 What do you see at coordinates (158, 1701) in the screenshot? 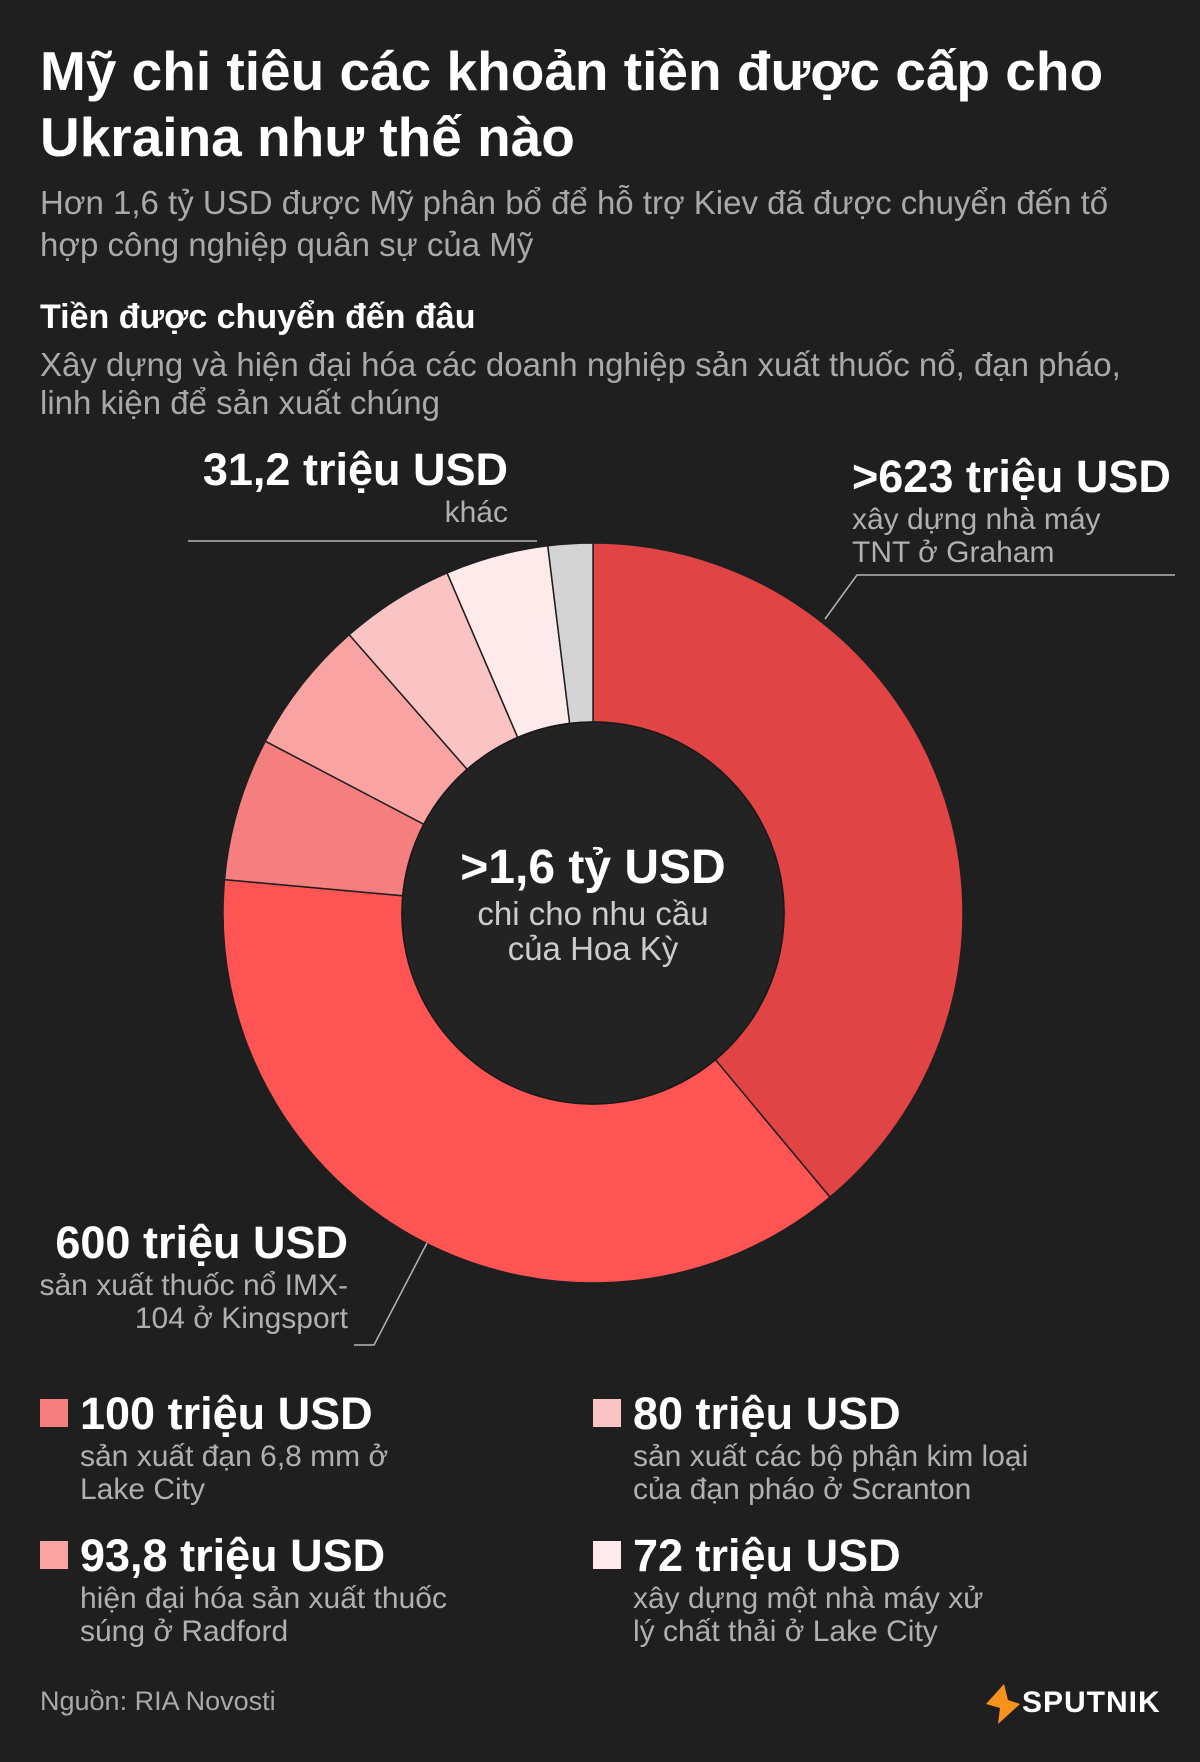
I see `source-note: Nguồn: RIA Novosti` at bounding box center [158, 1701].